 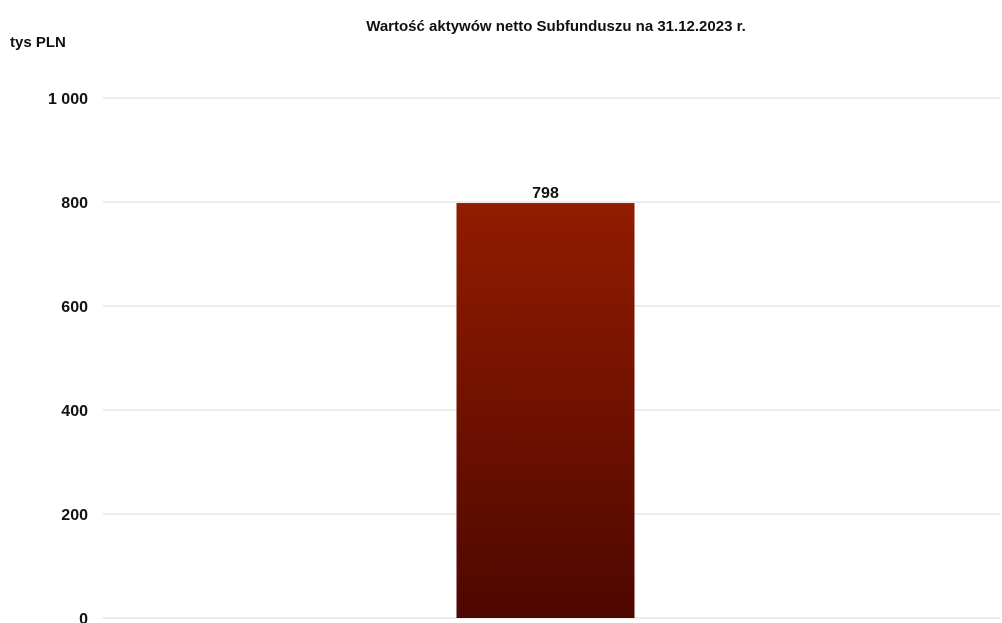 I want to click on y-tick-label: 1 000, so click(x=68, y=99).